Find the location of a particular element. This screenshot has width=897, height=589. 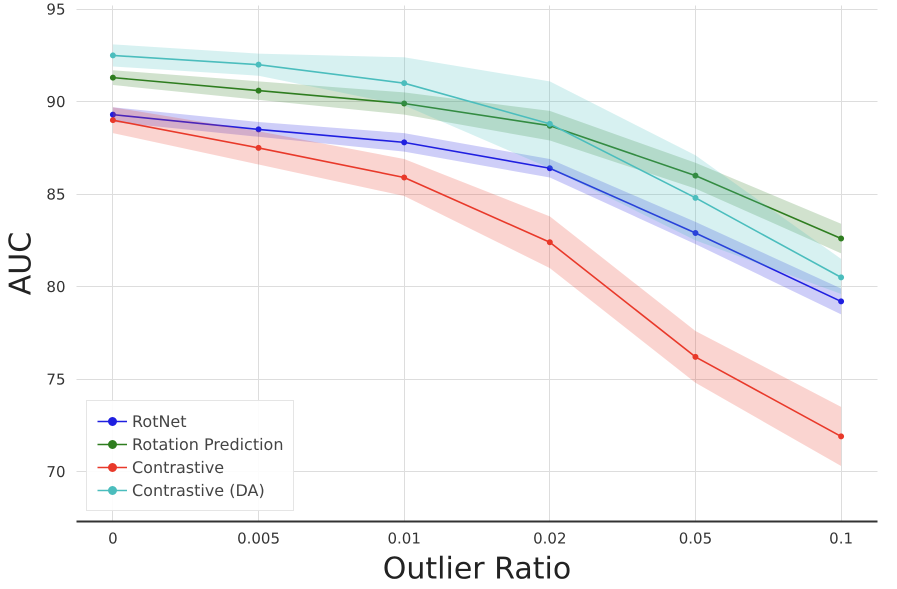

y-axis-title: AUC is located at coordinates (20, 264).